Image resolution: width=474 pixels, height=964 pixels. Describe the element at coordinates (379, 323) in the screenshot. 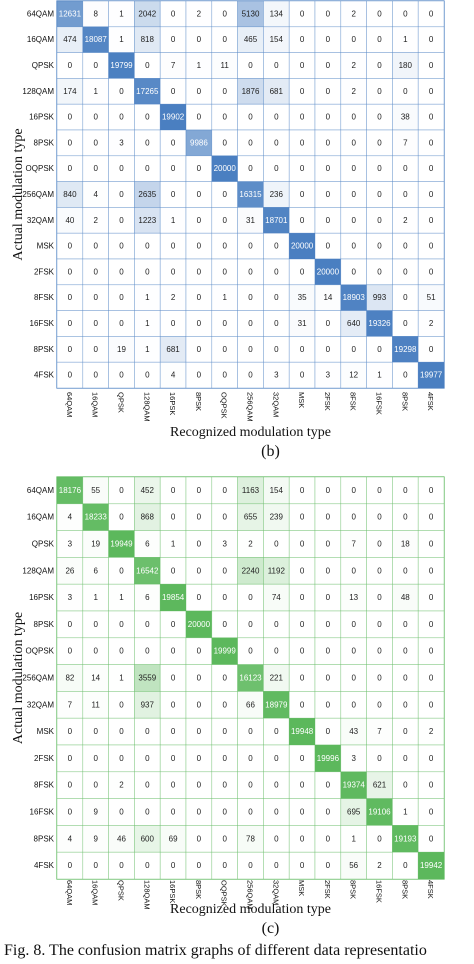

I see `cell-value: 19326` at that location.